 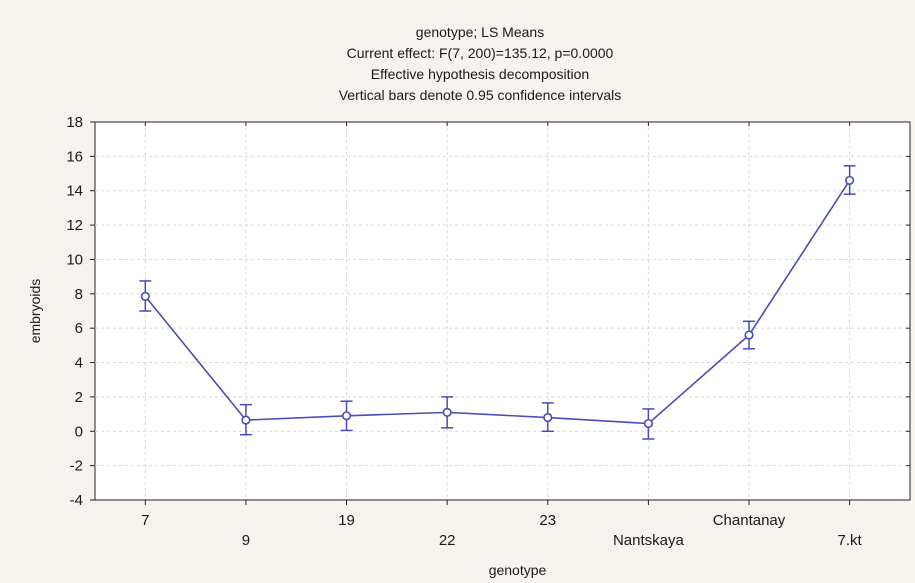 What do you see at coordinates (145, 520) in the screenshot?
I see `x-tick-label: 7` at bounding box center [145, 520].